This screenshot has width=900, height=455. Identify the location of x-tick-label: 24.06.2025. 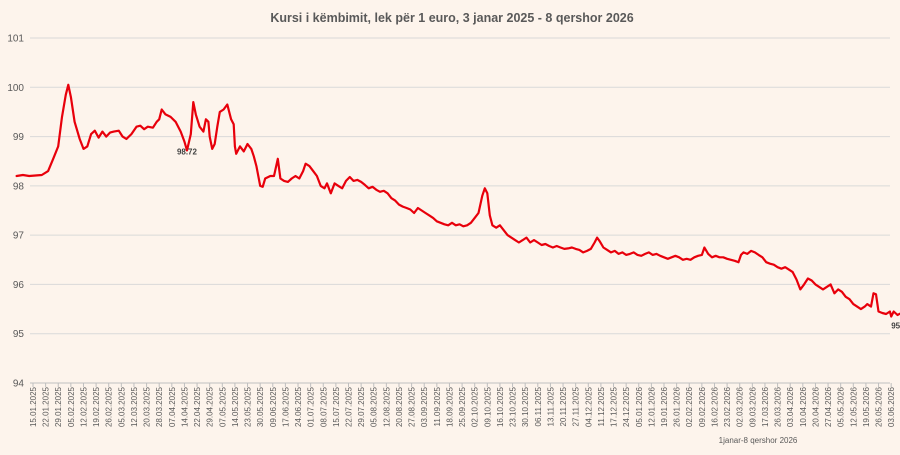
(298, 406).